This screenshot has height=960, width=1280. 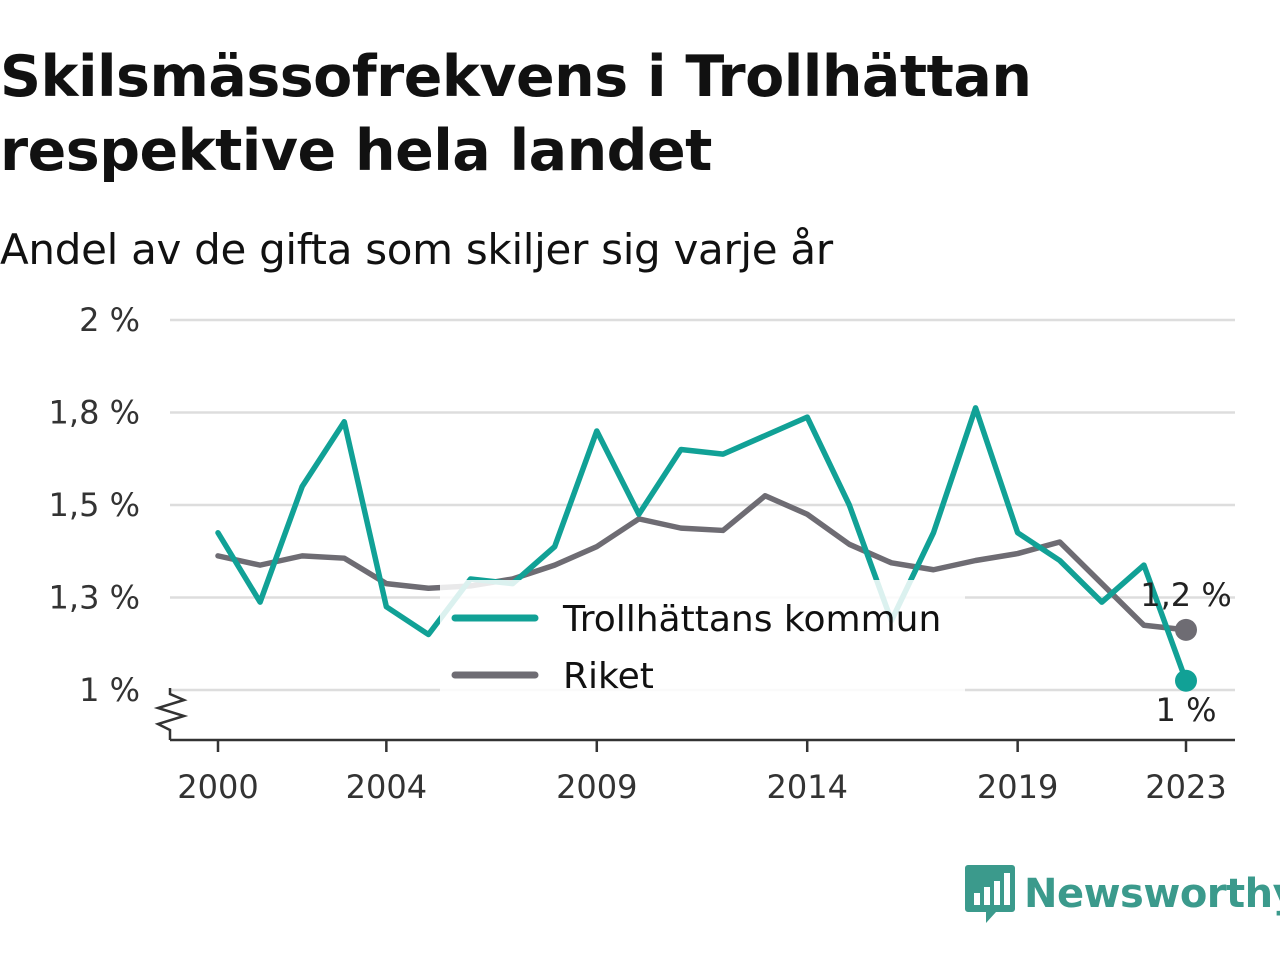 I want to click on end-labels: 1 % 1,2 %, so click(x=1185, y=652).